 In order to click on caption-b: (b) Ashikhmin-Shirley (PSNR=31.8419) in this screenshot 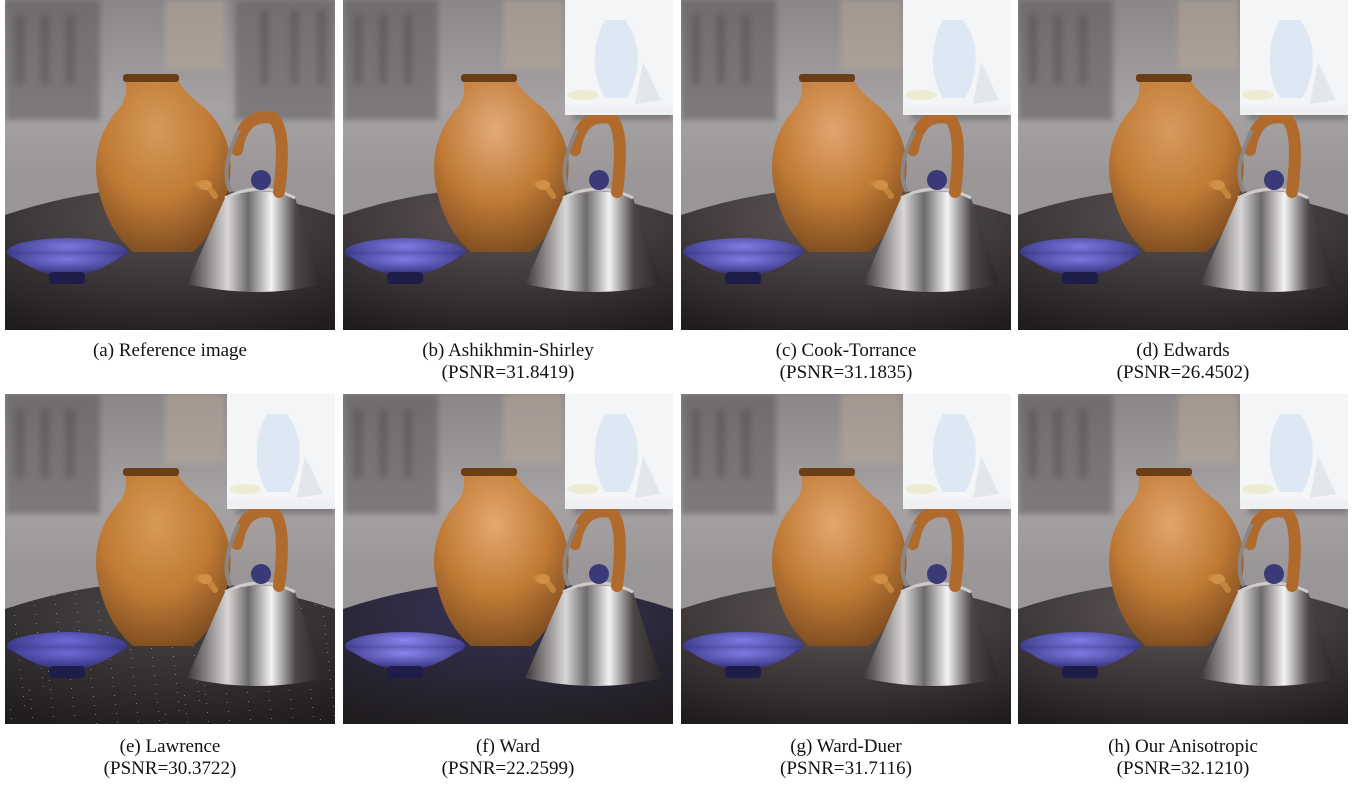, I will do `click(508, 362)`.